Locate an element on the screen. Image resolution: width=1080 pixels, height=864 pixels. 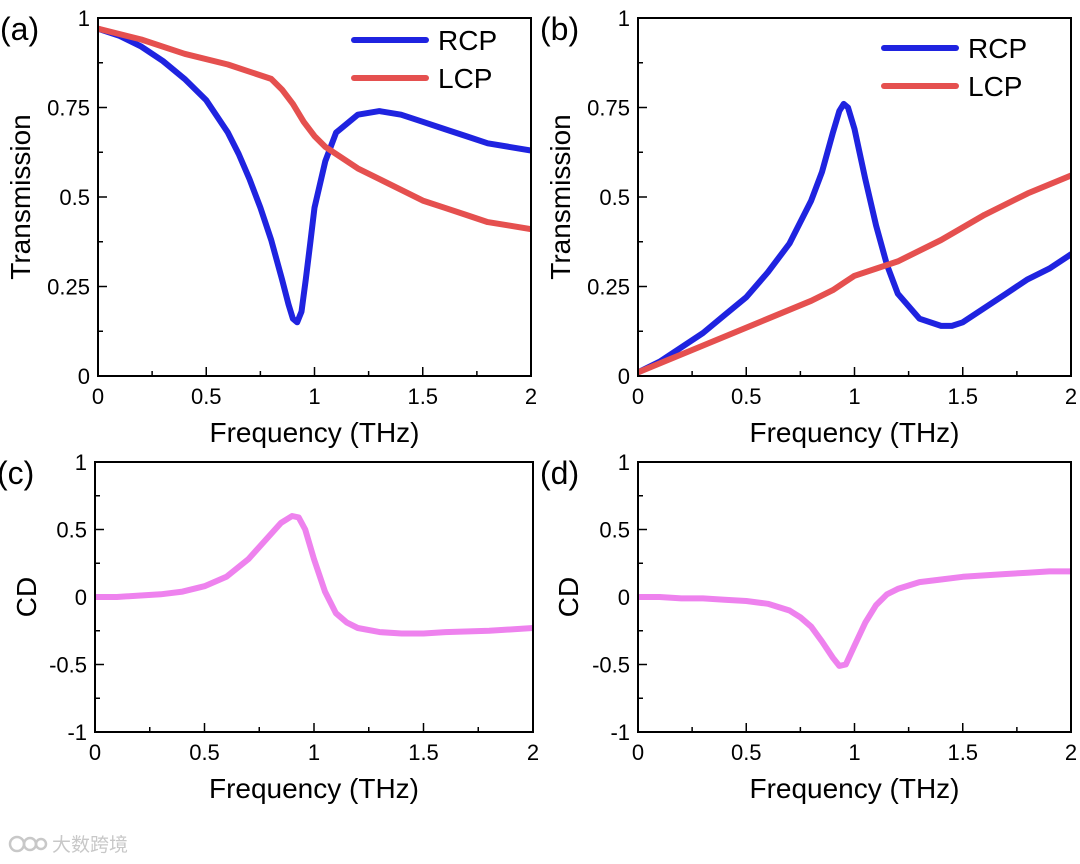
watermark-text: 大数跨境 is located at coordinates (90, 844).